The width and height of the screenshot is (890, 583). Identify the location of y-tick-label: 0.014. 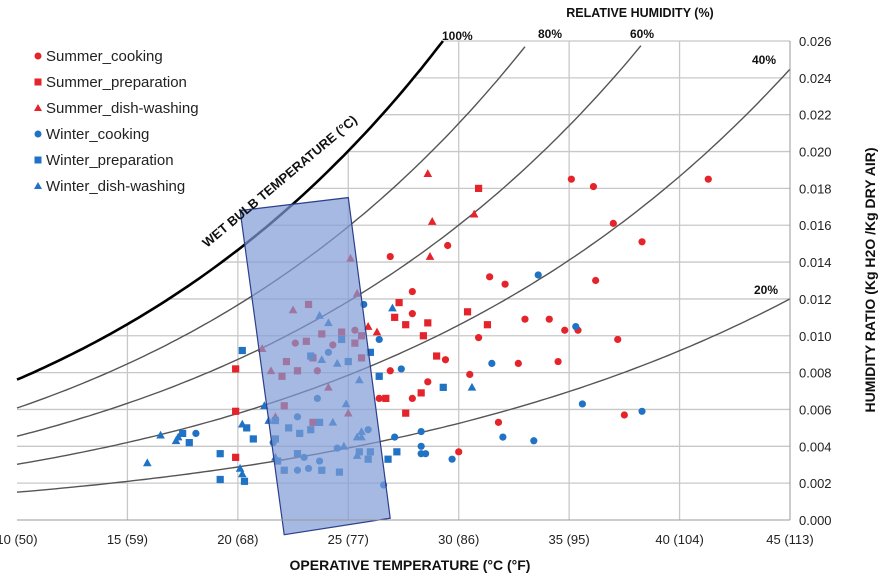
(815, 262).